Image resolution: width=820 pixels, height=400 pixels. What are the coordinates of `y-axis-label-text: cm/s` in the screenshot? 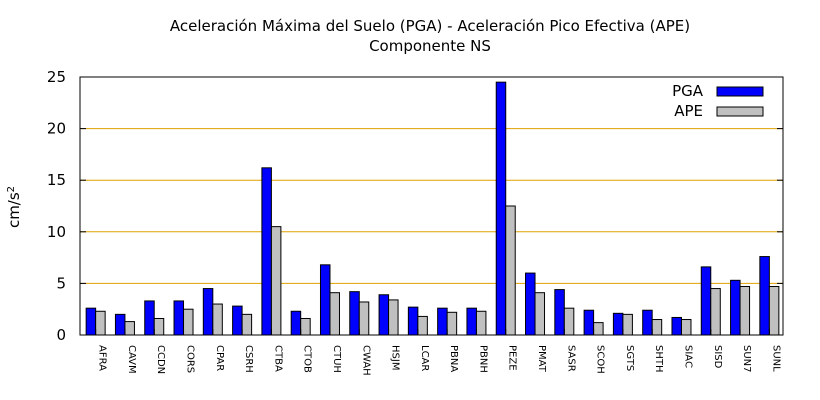 It's located at (14, 210).